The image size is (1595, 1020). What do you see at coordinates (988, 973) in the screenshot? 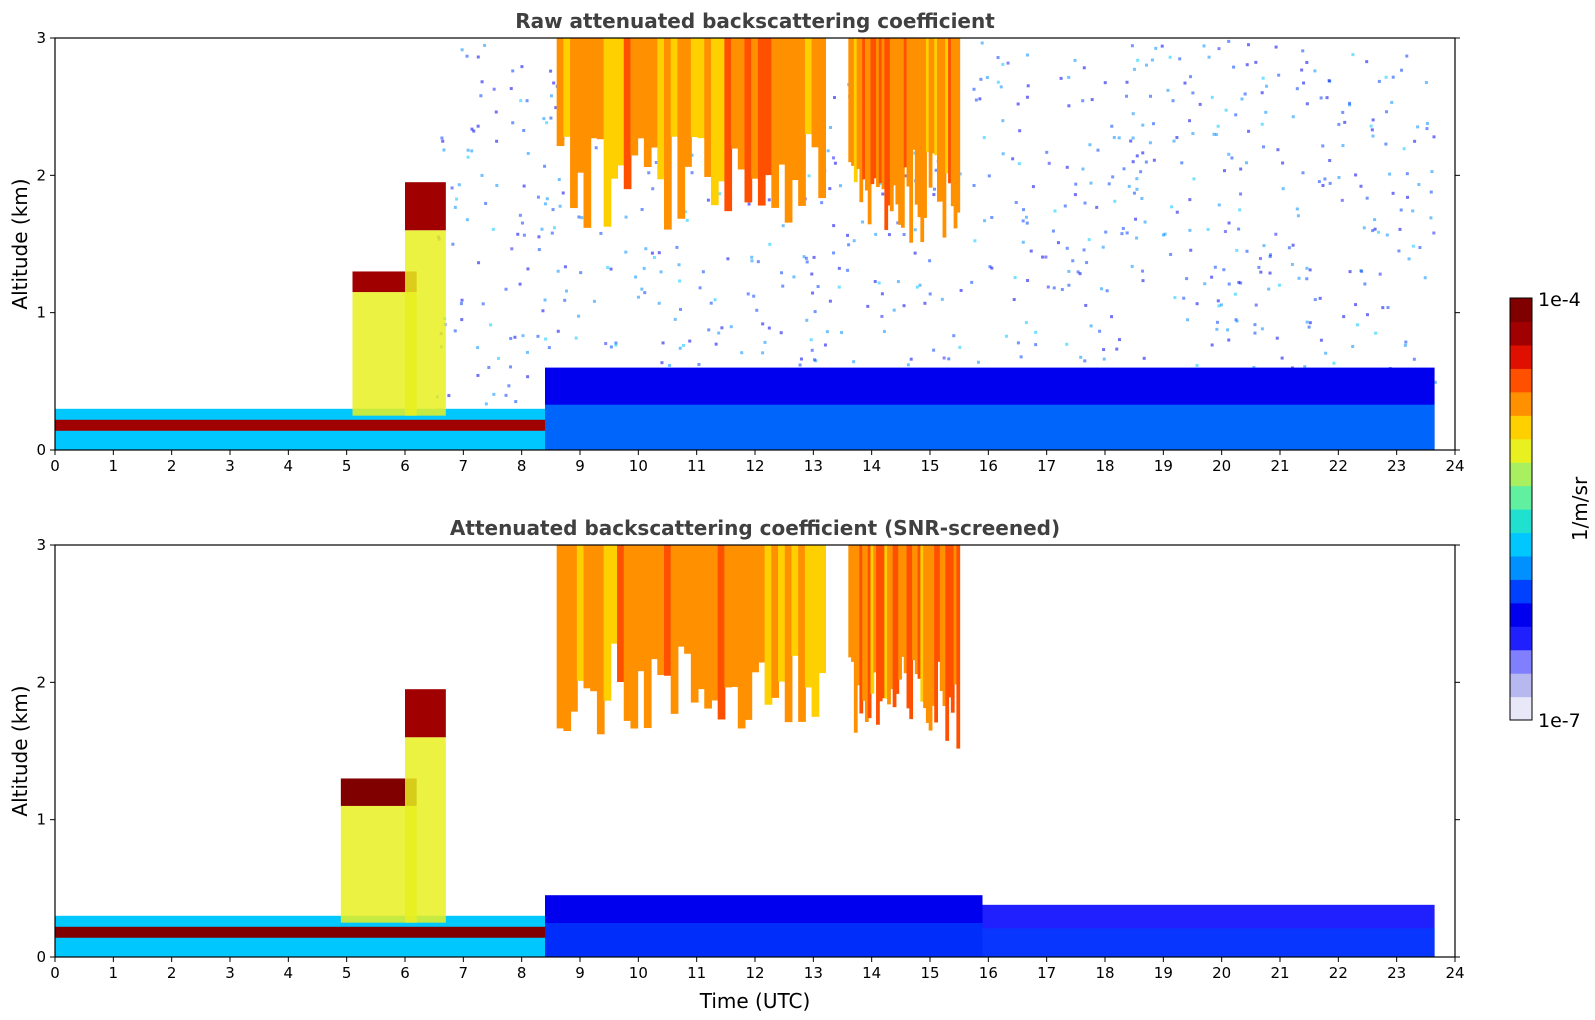
I see `x-tick-label: 16` at bounding box center [988, 973].